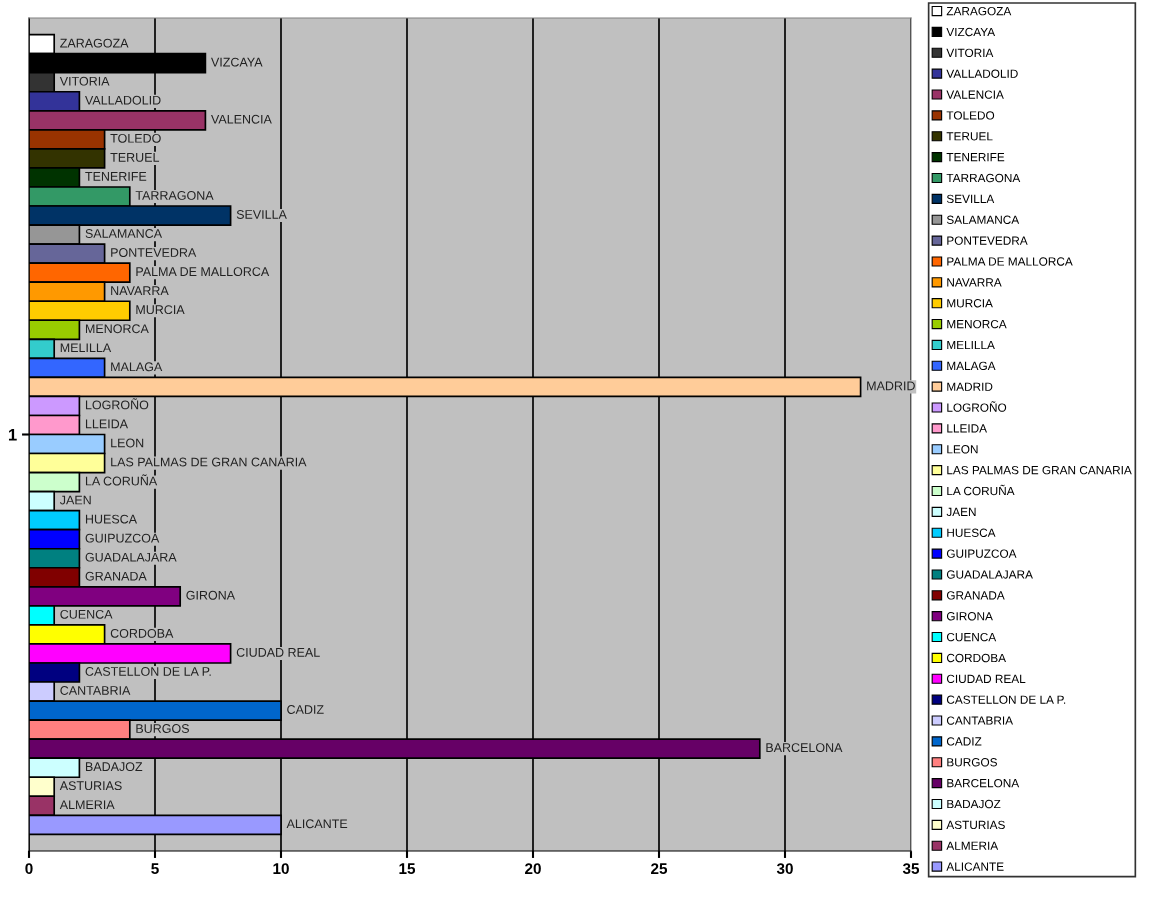 The width and height of the screenshot is (1163, 910). What do you see at coordinates (1010, 261) in the screenshot?
I see `legend-label: PALMA DE MALLORCA` at bounding box center [1010, 261].